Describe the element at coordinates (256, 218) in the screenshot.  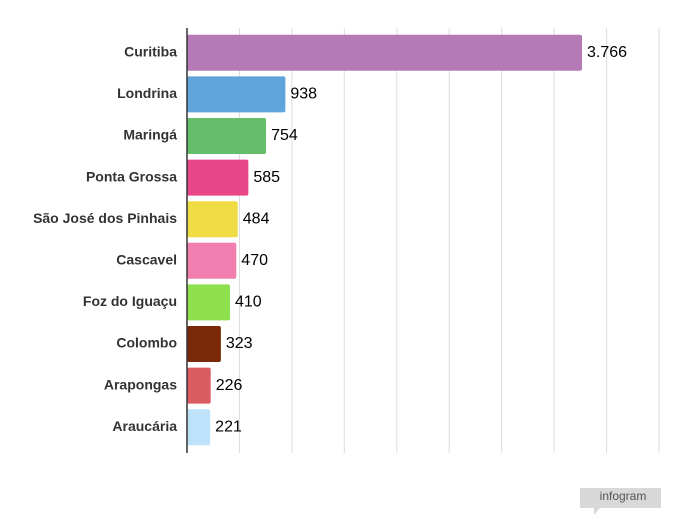
I see `data-label: 484` at that location.